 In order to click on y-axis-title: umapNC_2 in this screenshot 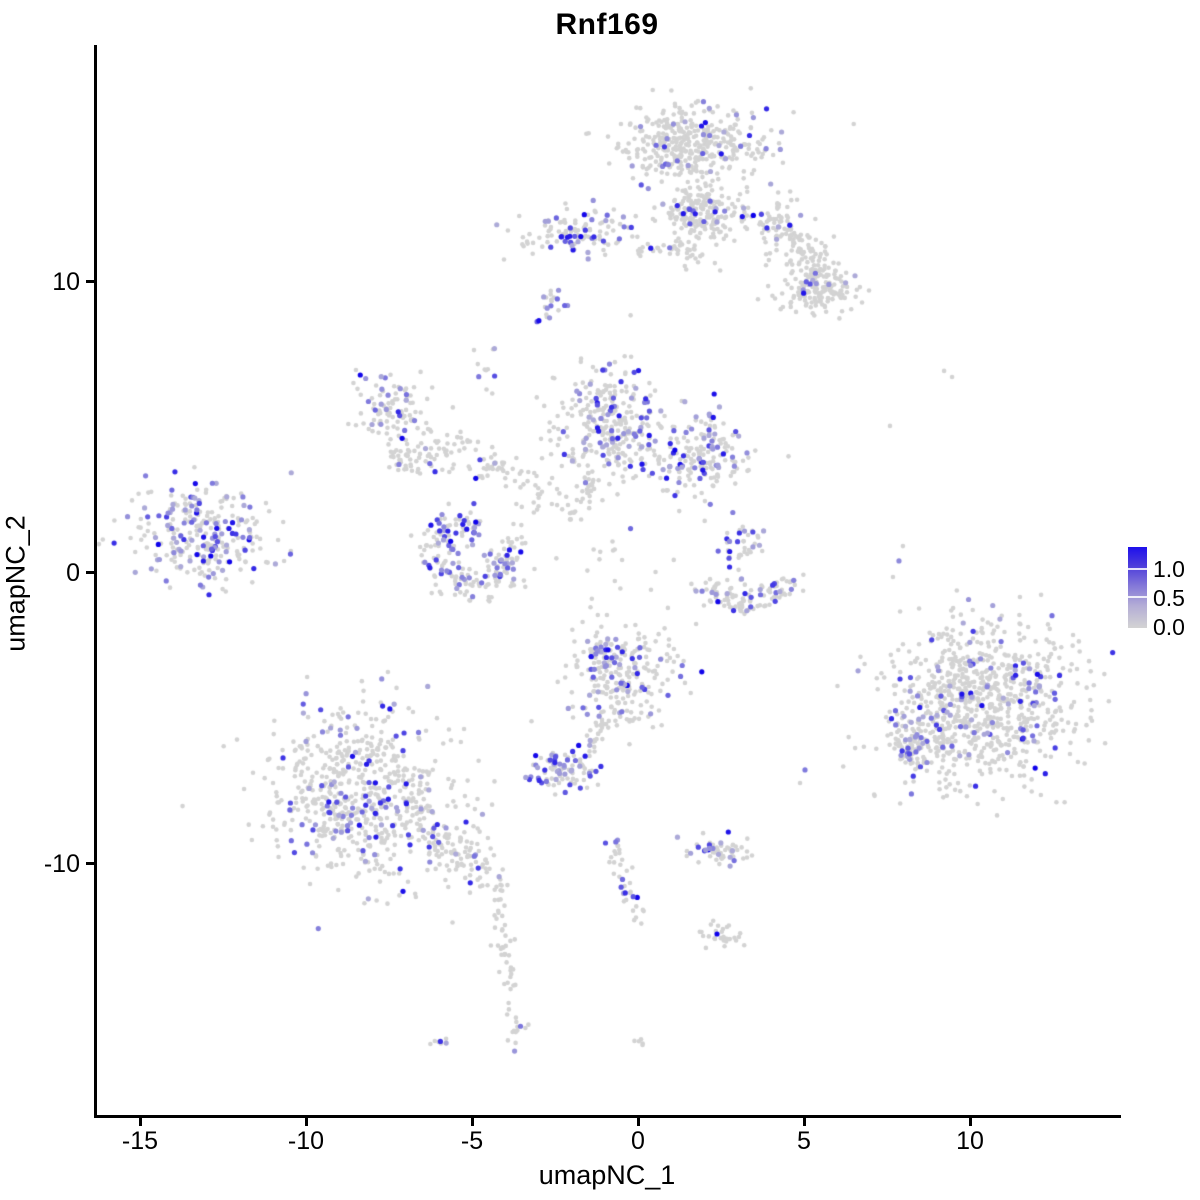, I will do `click(15, 583)`.